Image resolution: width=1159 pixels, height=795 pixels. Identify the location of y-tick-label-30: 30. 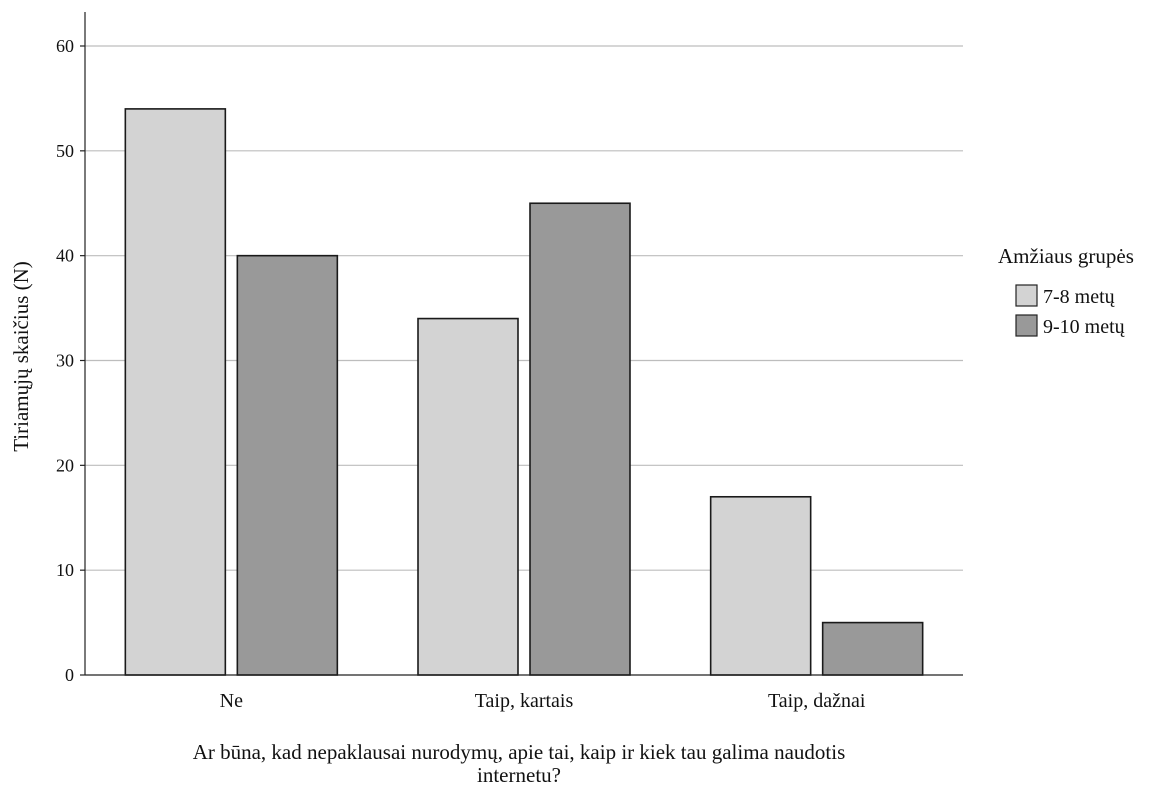
(65, 361).